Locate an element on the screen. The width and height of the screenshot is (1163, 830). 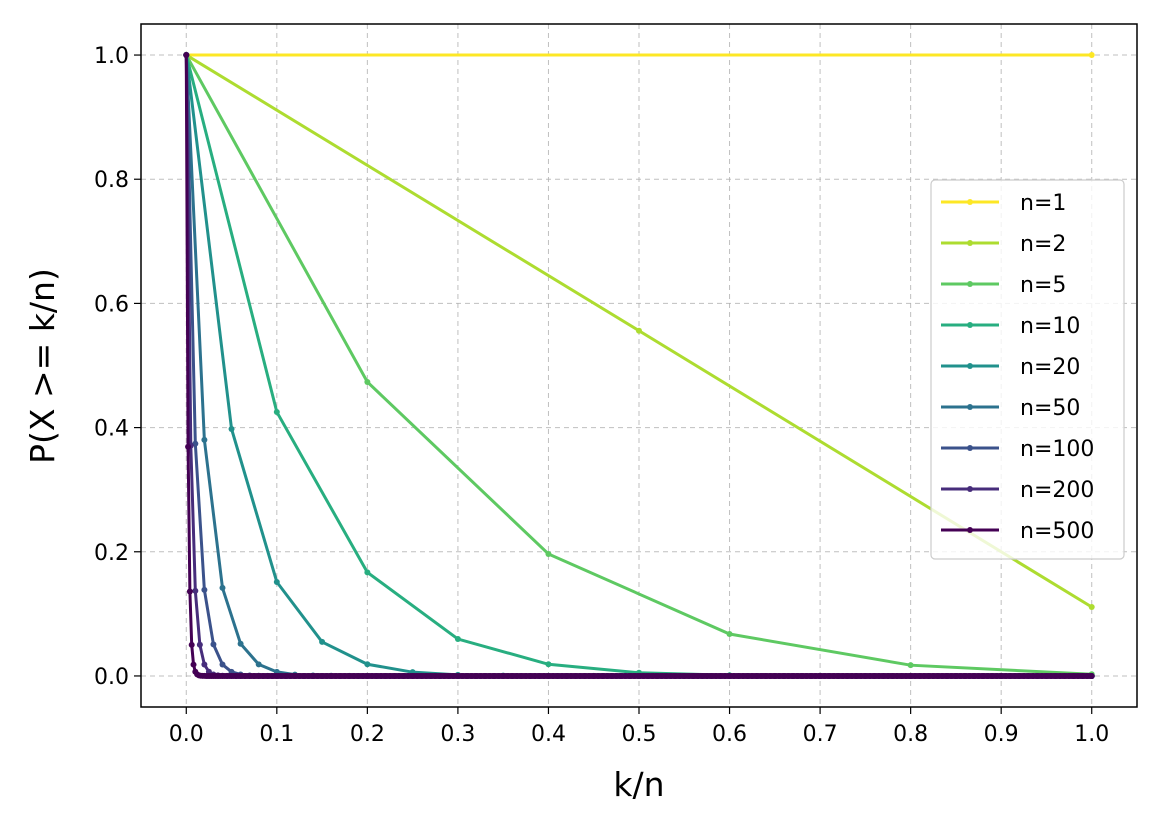
legend-item: n=200 is located at coordinates (1017, 490).